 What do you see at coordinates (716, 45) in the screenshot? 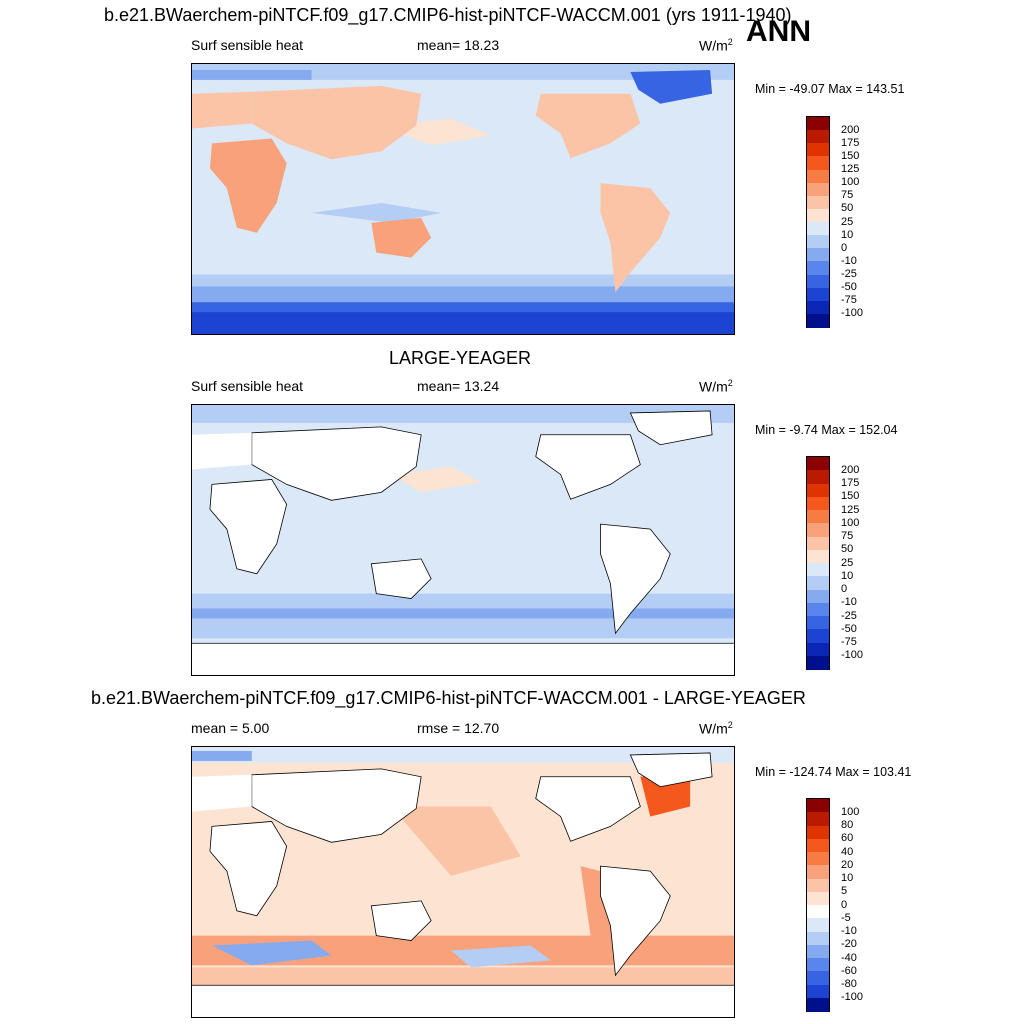
I see `panel-1-units: W/m2` at bounding box center [716, 45].